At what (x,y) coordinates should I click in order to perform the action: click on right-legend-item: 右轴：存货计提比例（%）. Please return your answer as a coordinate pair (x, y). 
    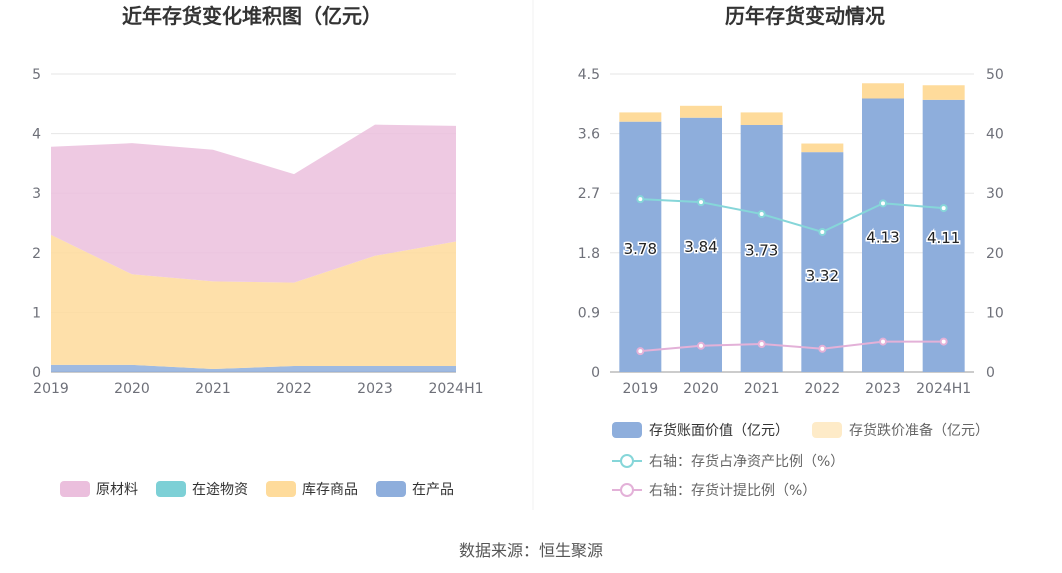
    Looking at the image, I should click on (714, 490).